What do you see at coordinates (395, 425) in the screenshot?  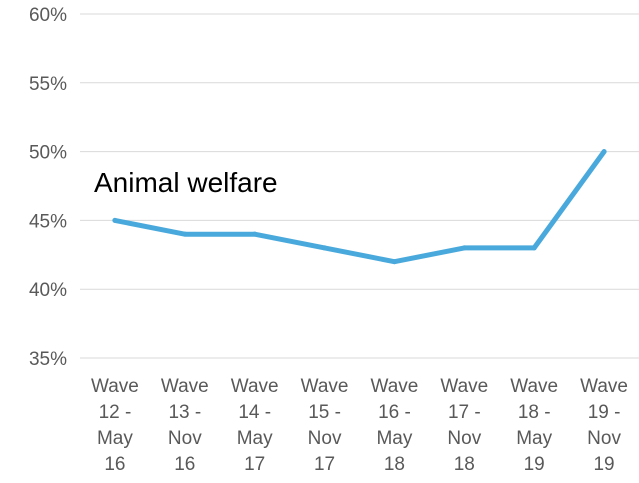 I see `x-tick-label-4: Wave 16 -May 18` at bounding box center [395, 425].